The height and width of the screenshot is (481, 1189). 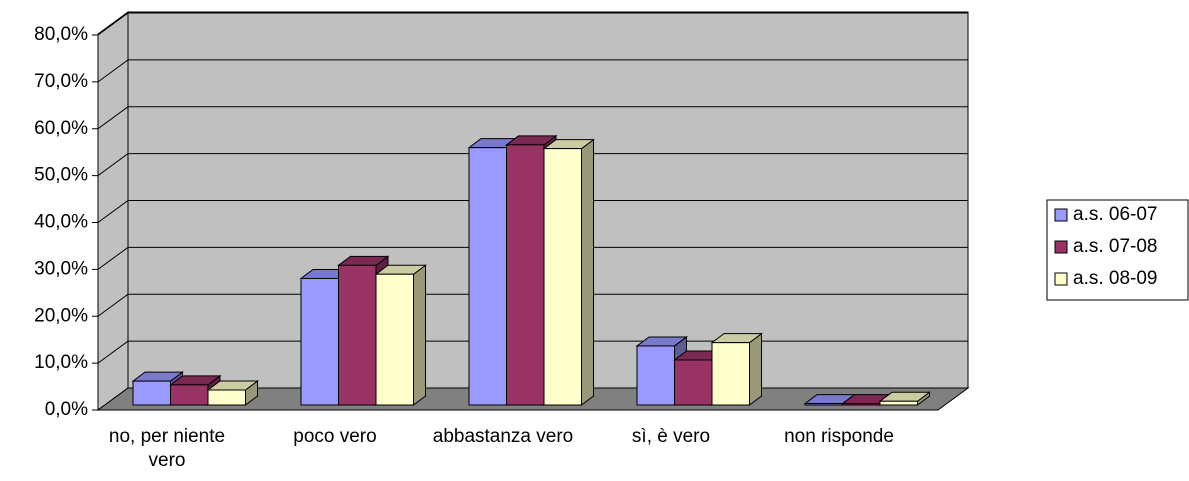 What do you see at coordinates (335, 436) in the screenshot?
I see `x-tick-label: poco vero` at bounding box center [335, 436].